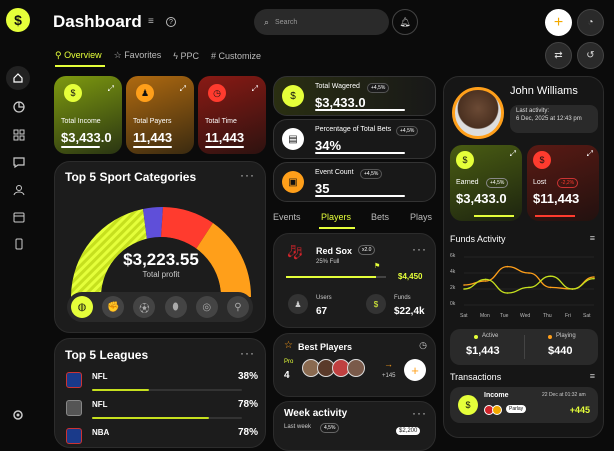 This screenshot has width=614, height=451. What do you see at coordinates (328, 262) in the screenshot?
I see `team-full: 25% Full` at bounding box center [328, 262].